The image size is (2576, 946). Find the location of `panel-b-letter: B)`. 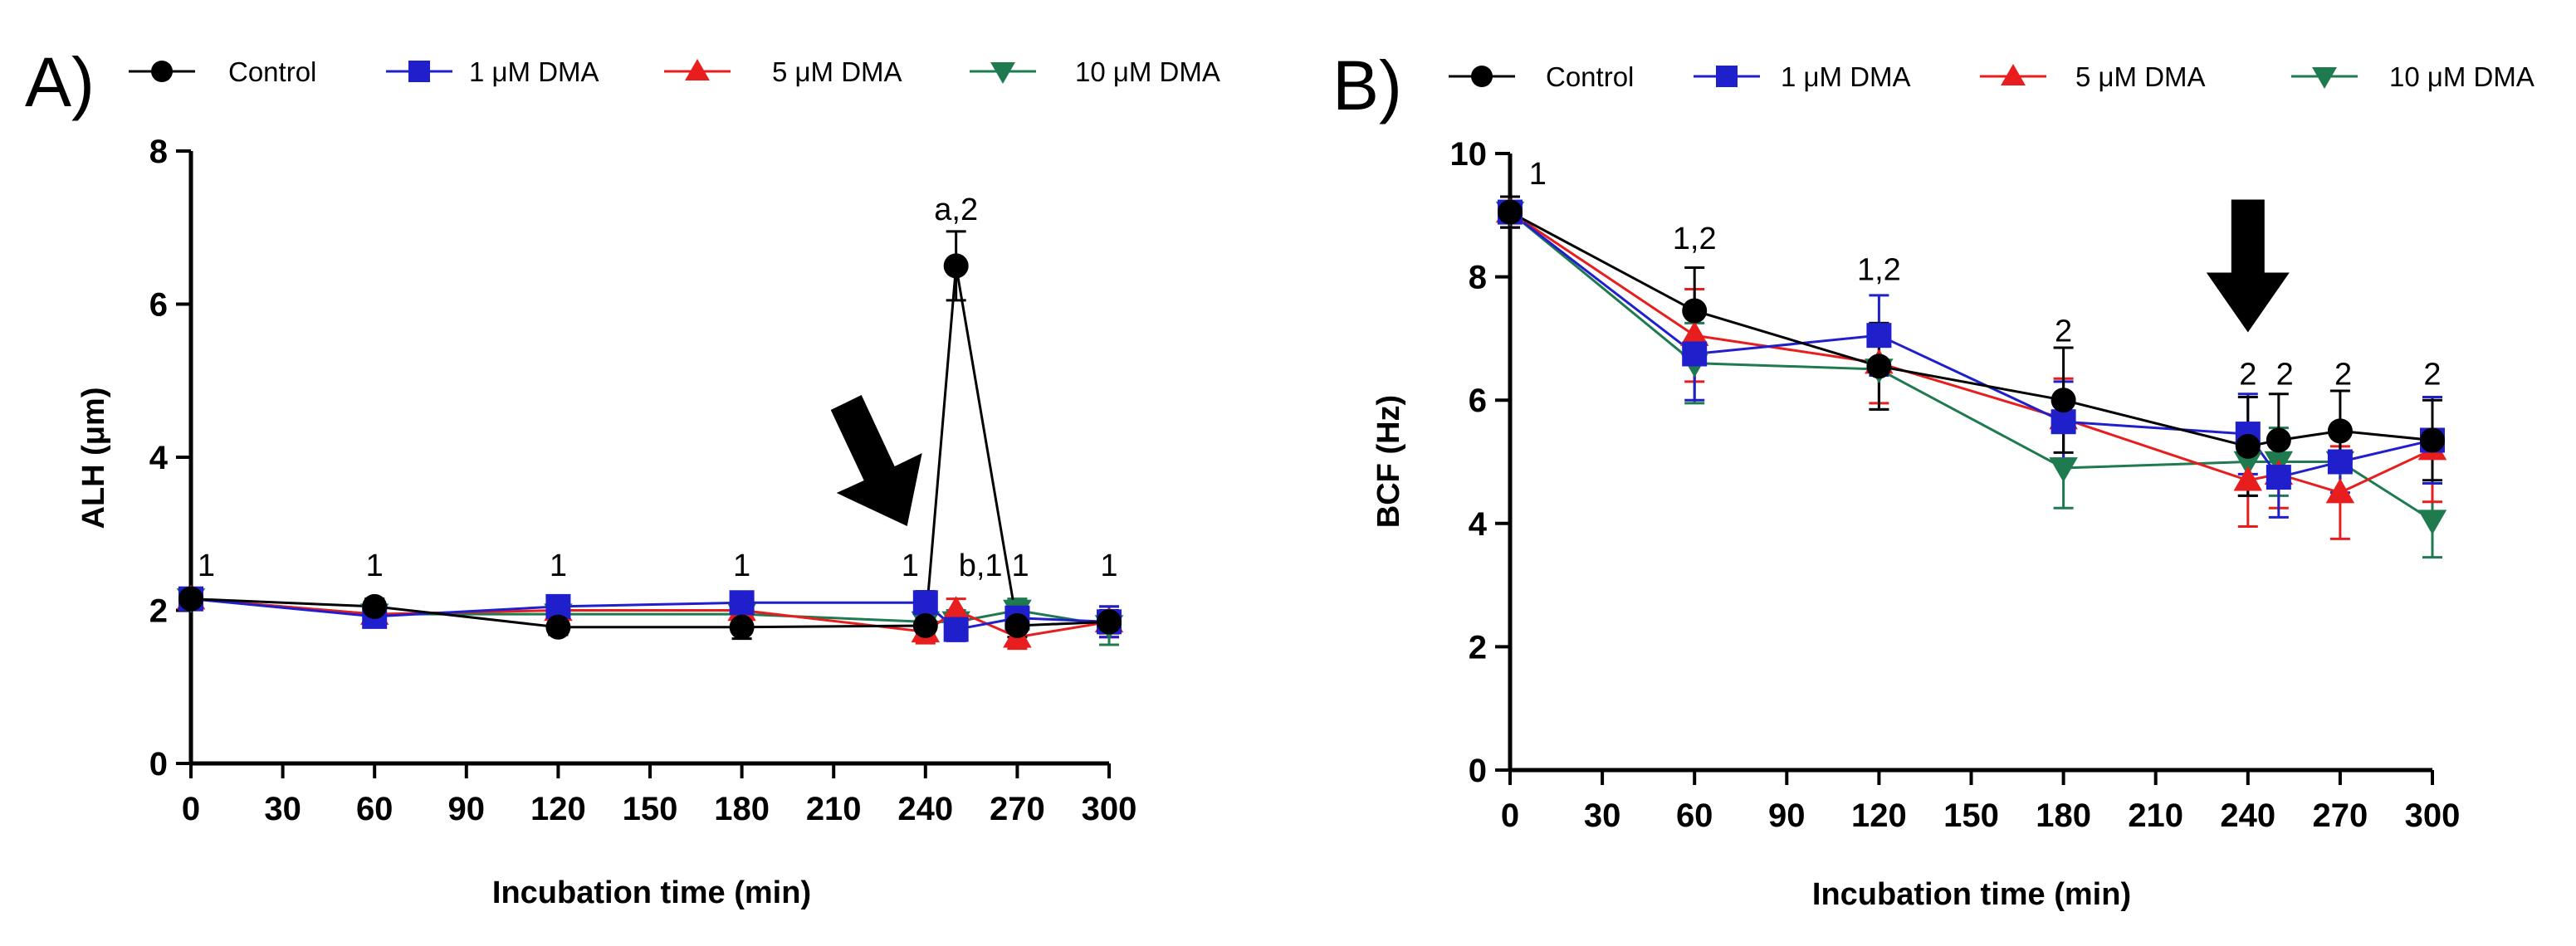

panel-b-letter: B) is located at coordinates (1367, 85).